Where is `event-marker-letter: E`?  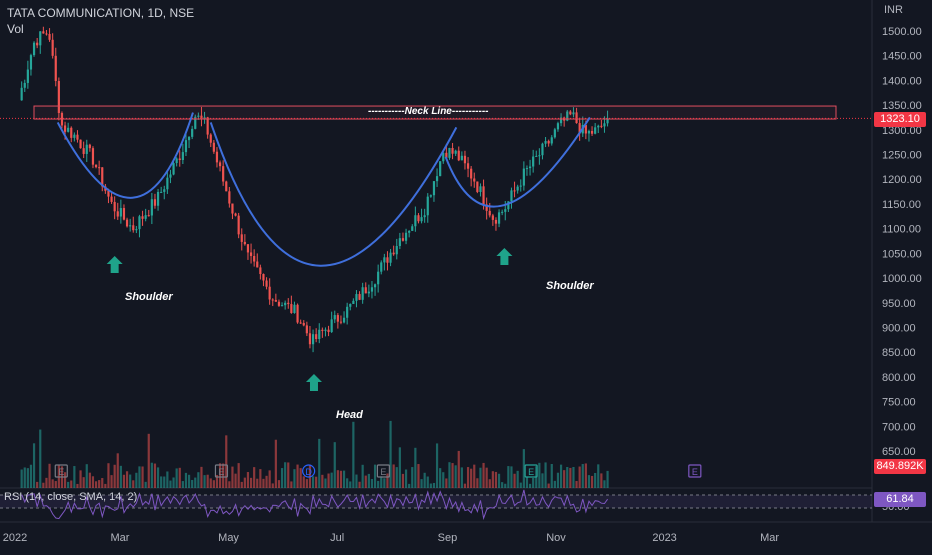 event-marker-letter: E is located at coordinates (695, 472).